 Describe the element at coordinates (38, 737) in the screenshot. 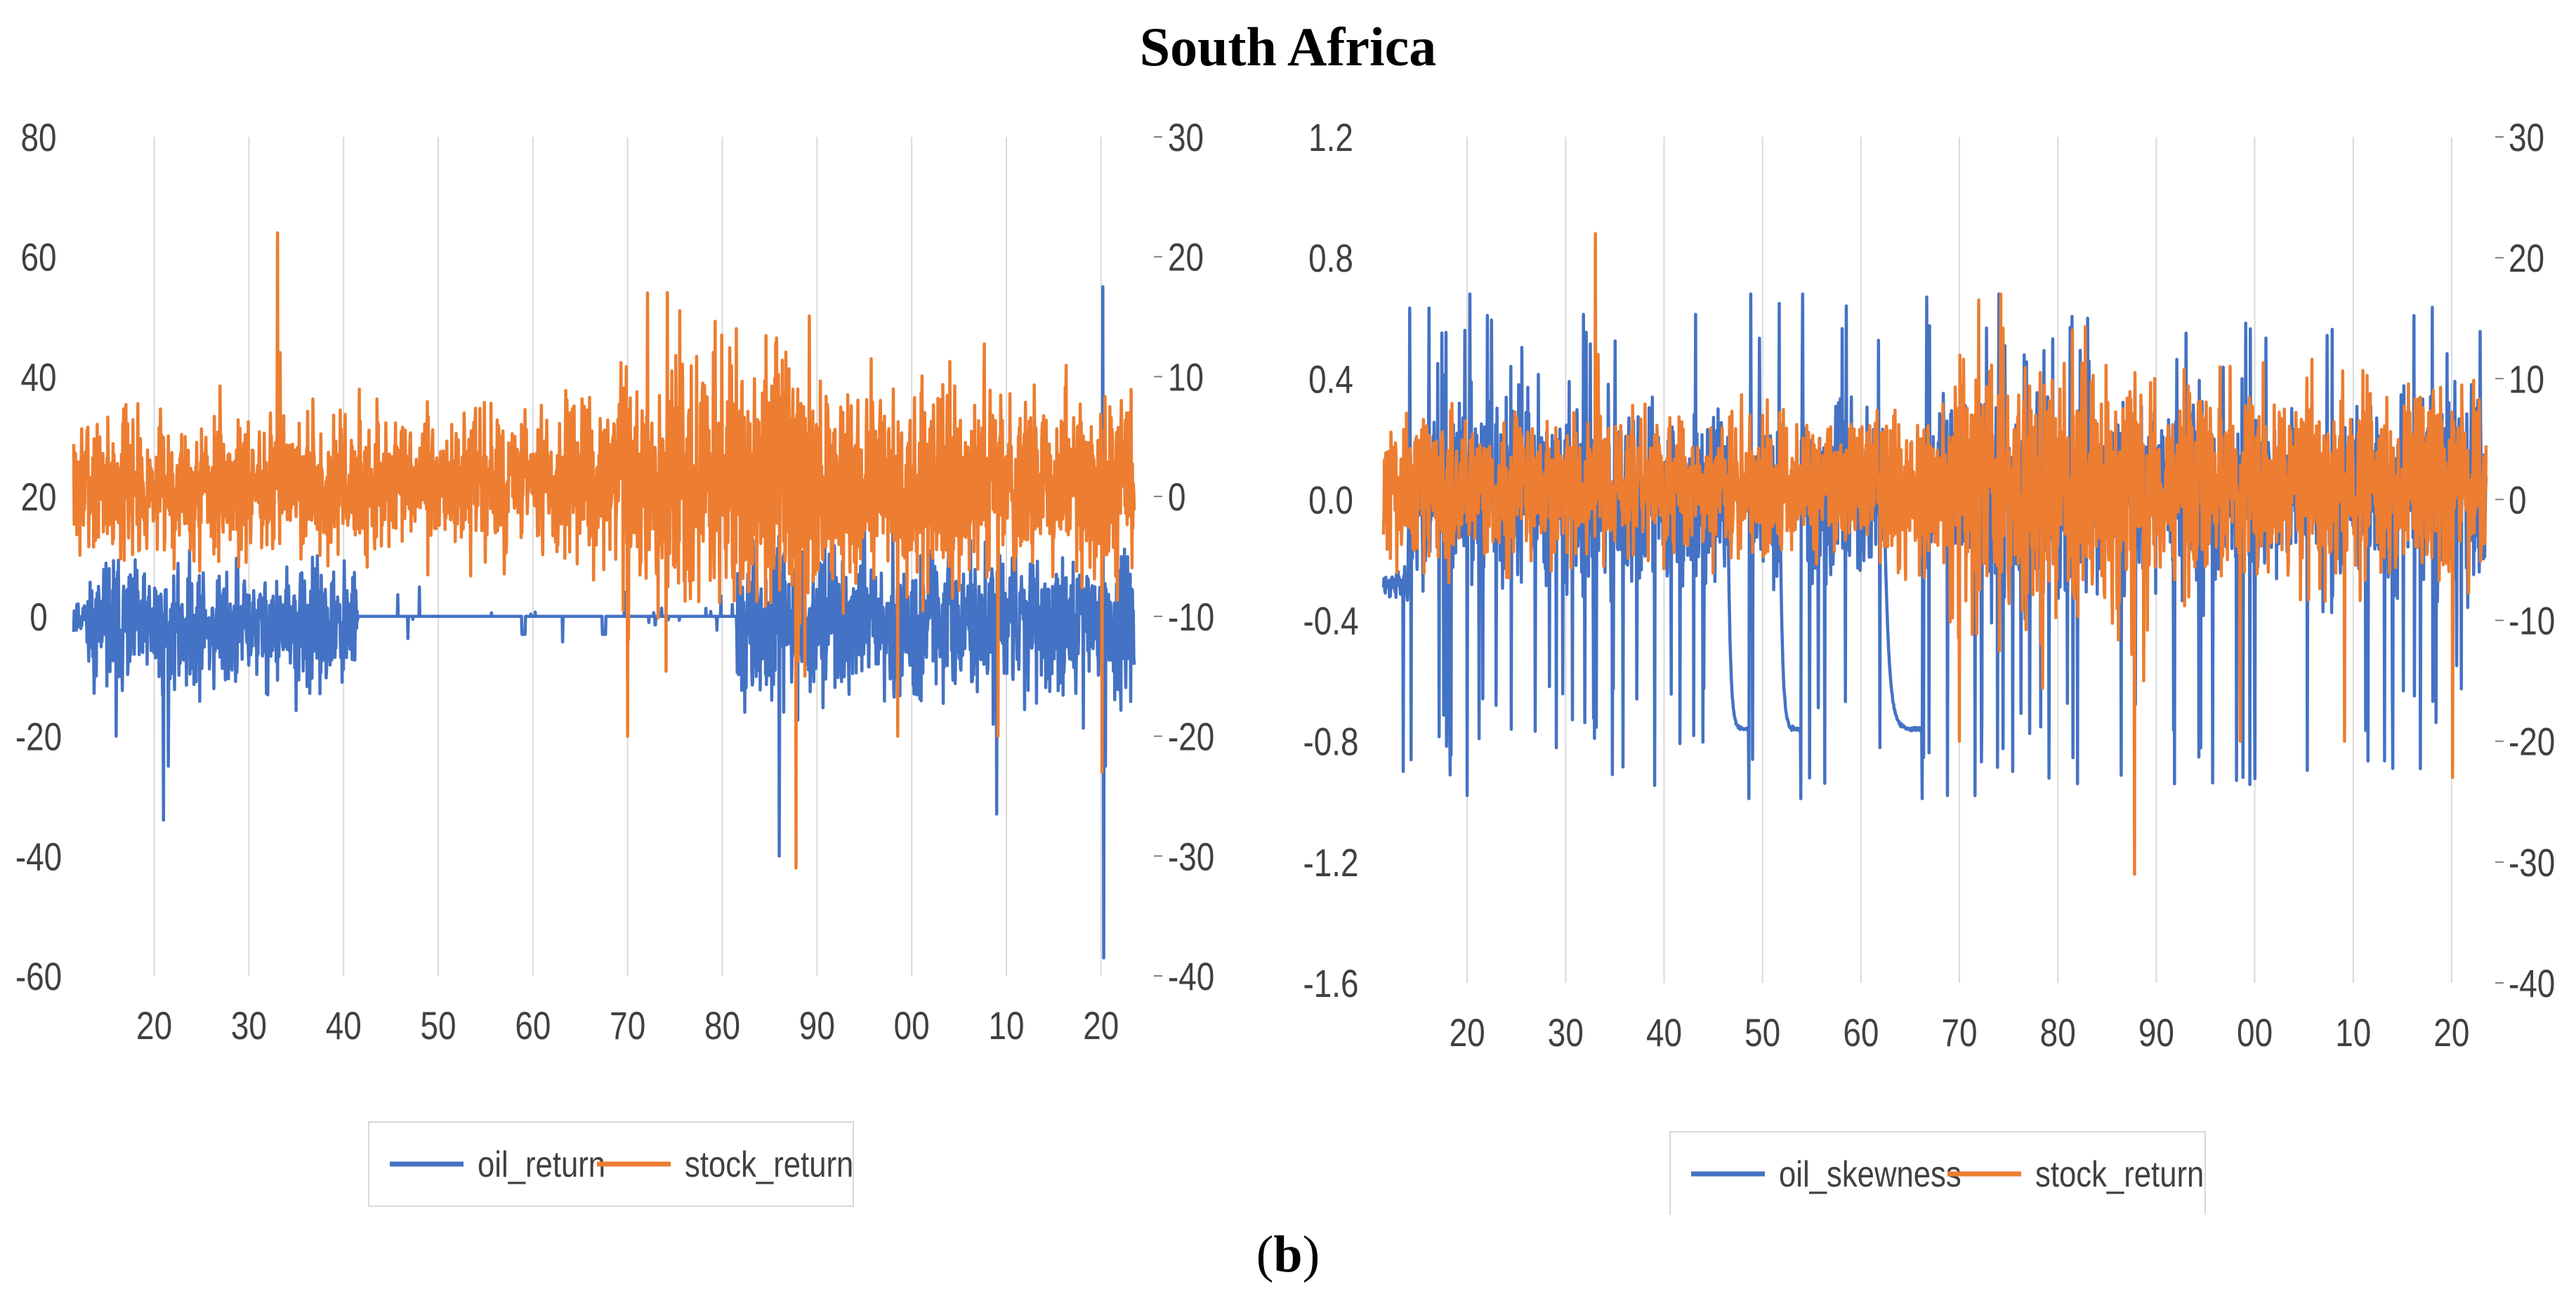

I see `y-left-tick-label: -20` at that location.